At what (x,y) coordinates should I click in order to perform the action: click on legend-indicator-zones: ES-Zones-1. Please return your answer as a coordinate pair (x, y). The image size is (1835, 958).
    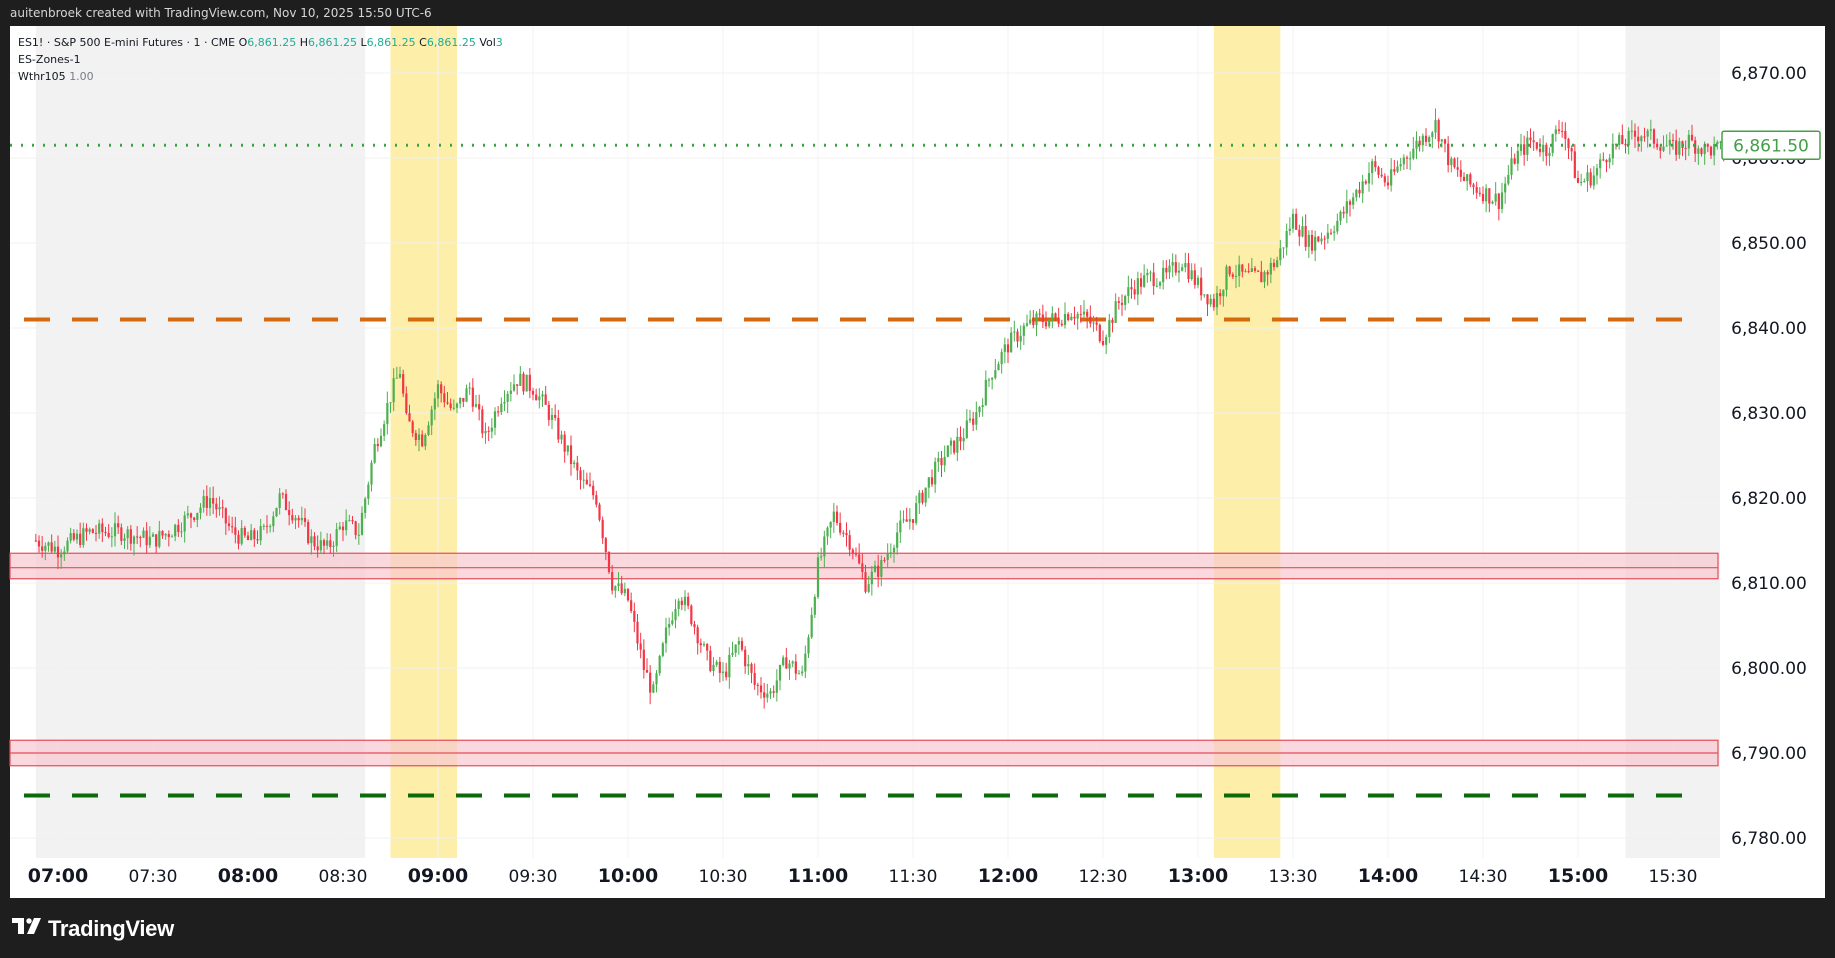
    Looking at the image, I should click on (49, 59).